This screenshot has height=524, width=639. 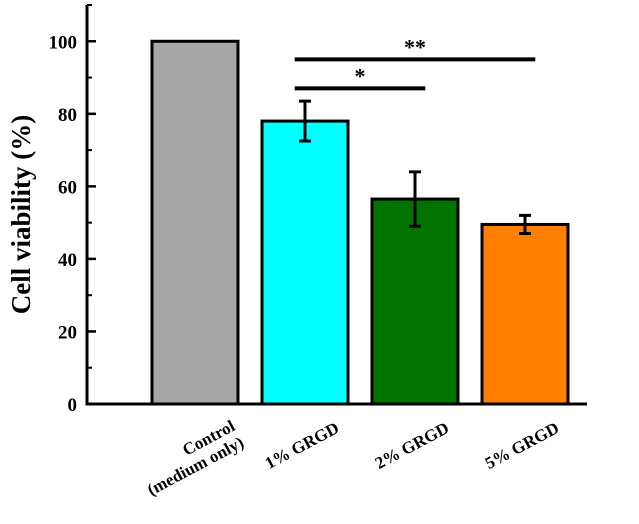 I want to click on y-tick-label: 100, so click(x=63, y=42).